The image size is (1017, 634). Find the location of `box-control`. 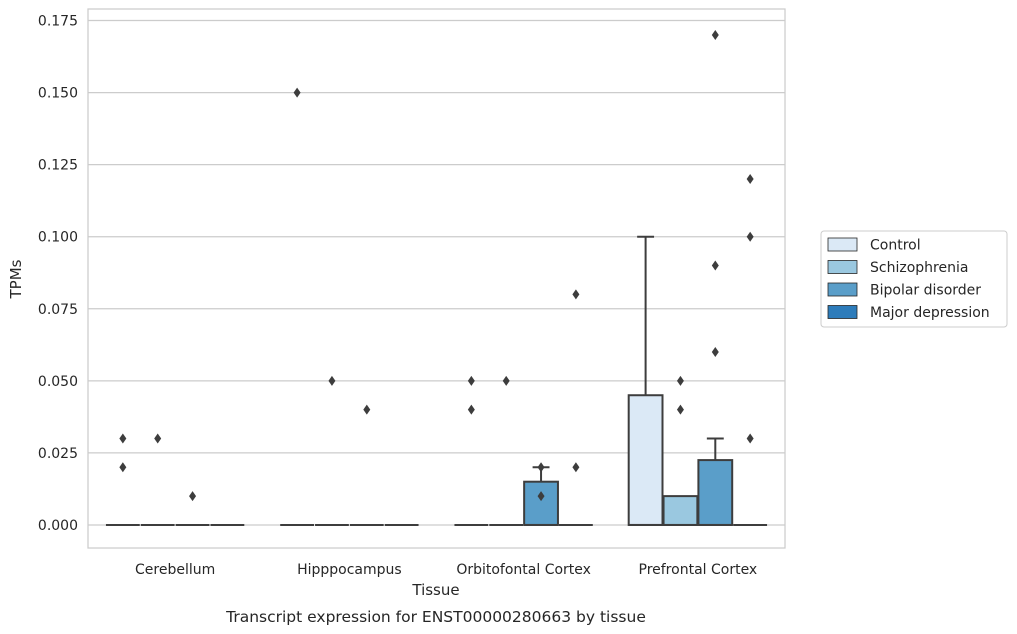

box-control is located at coordinates (645, 380).